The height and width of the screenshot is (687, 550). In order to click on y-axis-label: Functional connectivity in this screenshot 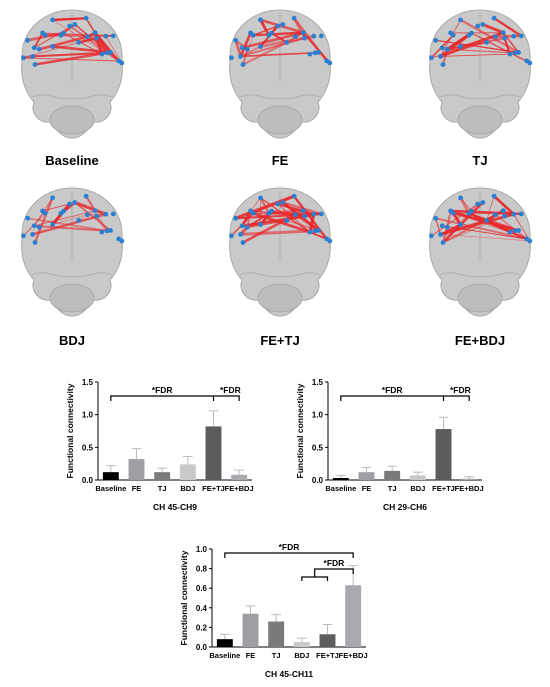, I will do `click(70, 430)`.